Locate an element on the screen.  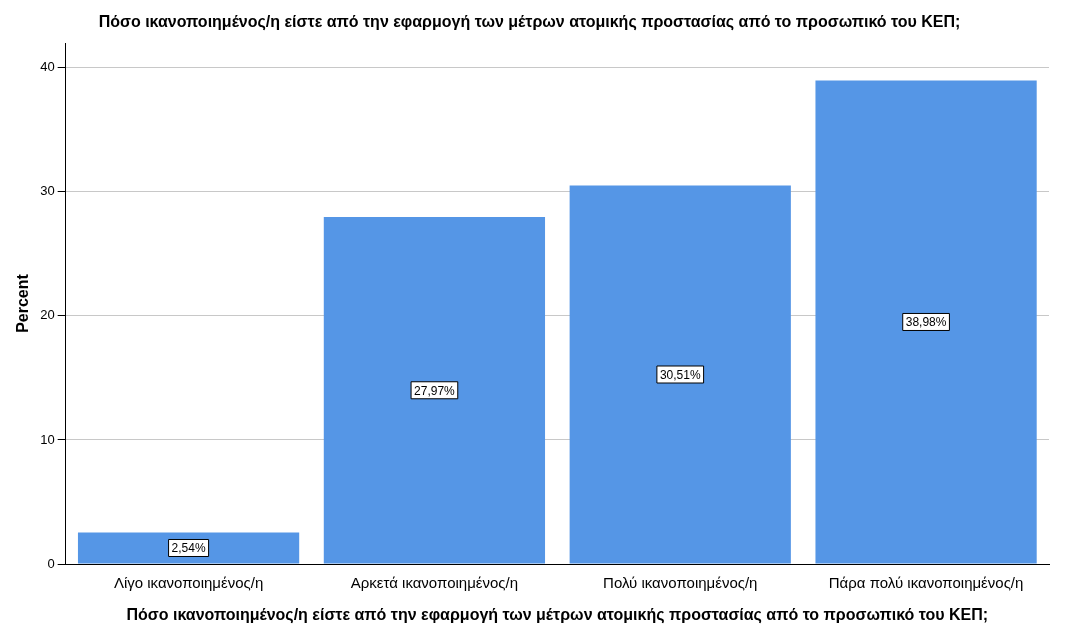
x-axis-title: Πόσο ικανοποιημένος/η είστε από την εφαρμογή των μέτρων ατομικής προστασίας από το προσωπικό του ΚΕΠ; is located at coordinates (557, 615).